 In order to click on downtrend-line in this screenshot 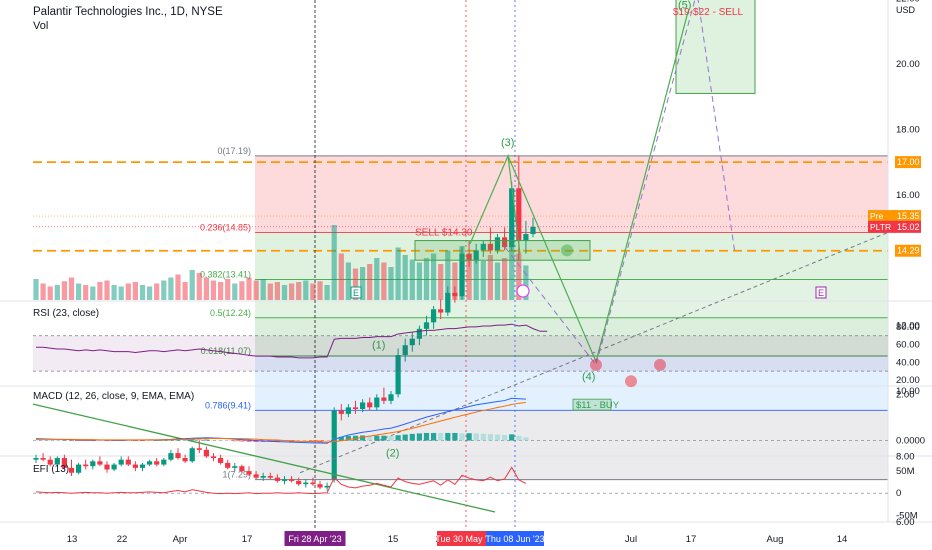, I will do `click(264, 458)`.